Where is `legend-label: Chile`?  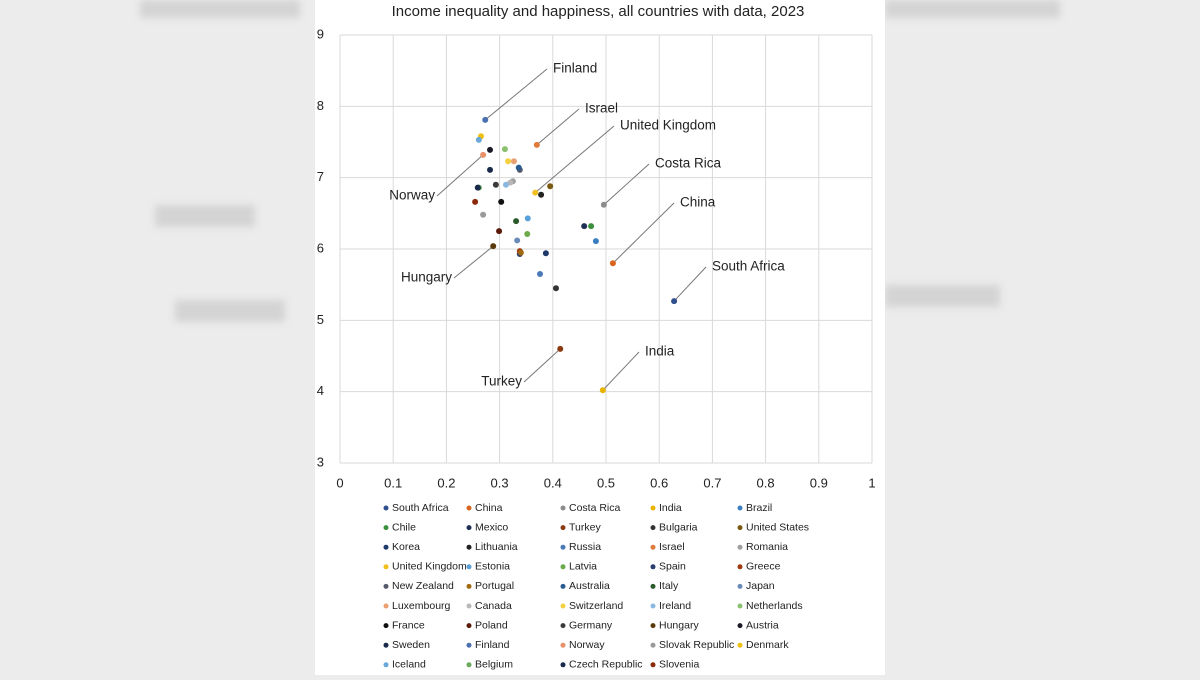
legend-label: Chile is located at coordinates (404, 527).